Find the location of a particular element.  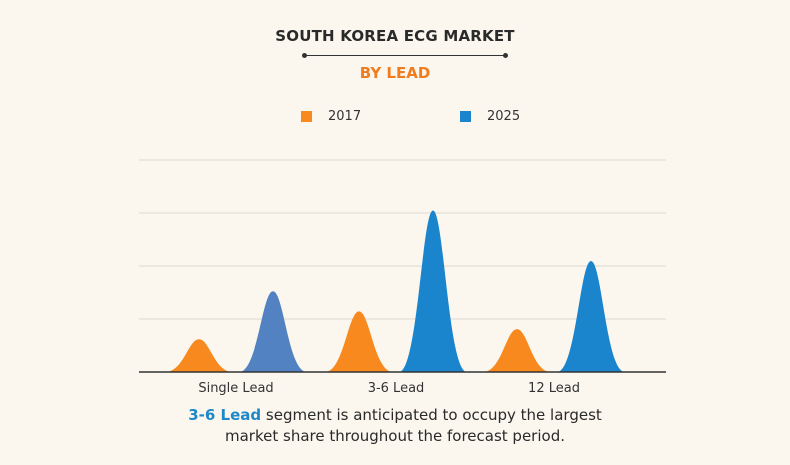

title-divider is located at coordinates (405, 55).